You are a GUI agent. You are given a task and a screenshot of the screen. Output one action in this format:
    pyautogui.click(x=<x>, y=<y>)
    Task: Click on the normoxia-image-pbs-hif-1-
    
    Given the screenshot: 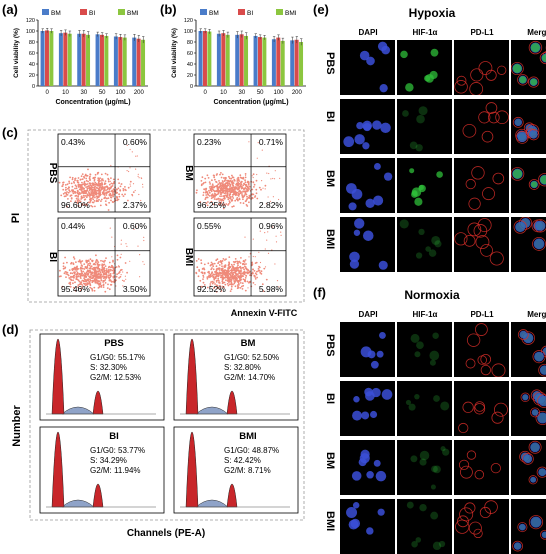 What is the action you would take?
    pyautogui.click(x=424, y=349)
    